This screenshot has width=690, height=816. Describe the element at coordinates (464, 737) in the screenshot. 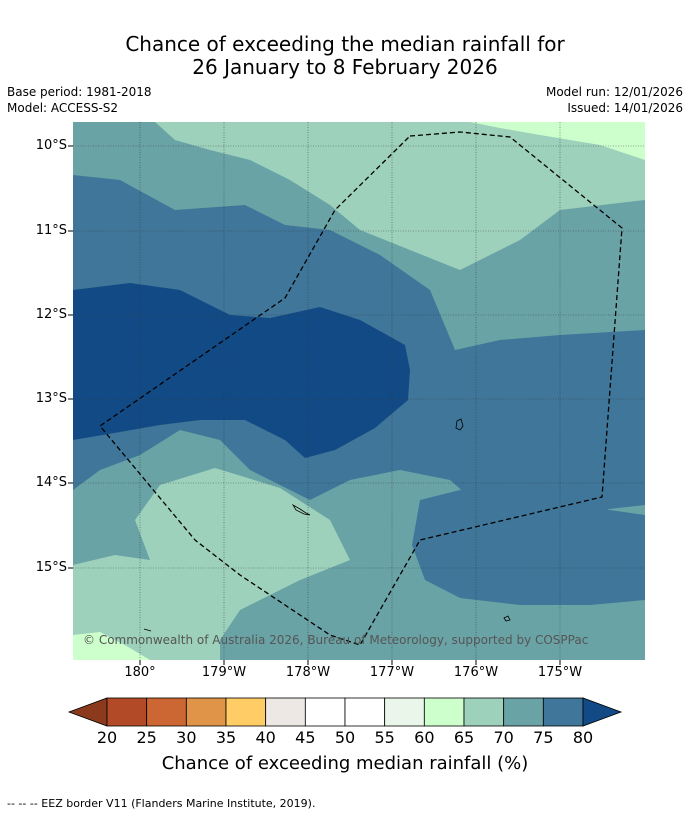

I see `colorbar-tick-label: 65` at that location.